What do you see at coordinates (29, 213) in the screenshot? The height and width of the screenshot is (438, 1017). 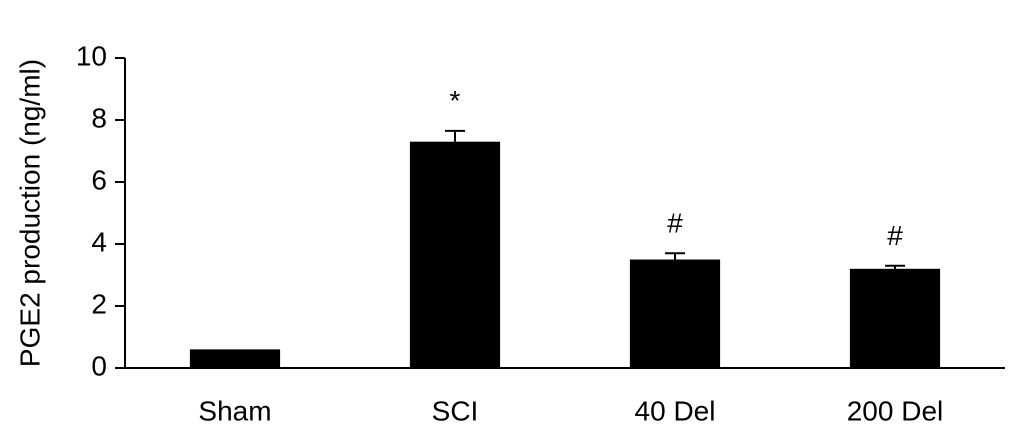 I see `y-axis-label: PGE2 production (ng/ml)` at bounding box center [29, 213].